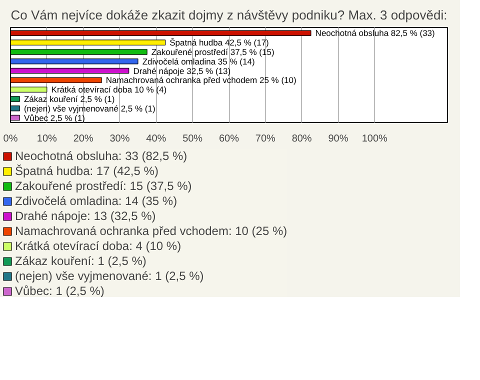 This screenshot has height=380, width=480. What do you see at coordinates (201, 80) in the screenshot?
I see `data-label: Namachrovaná ochranka před vchodem 25 % (10)` at bounding box center [201, 80].